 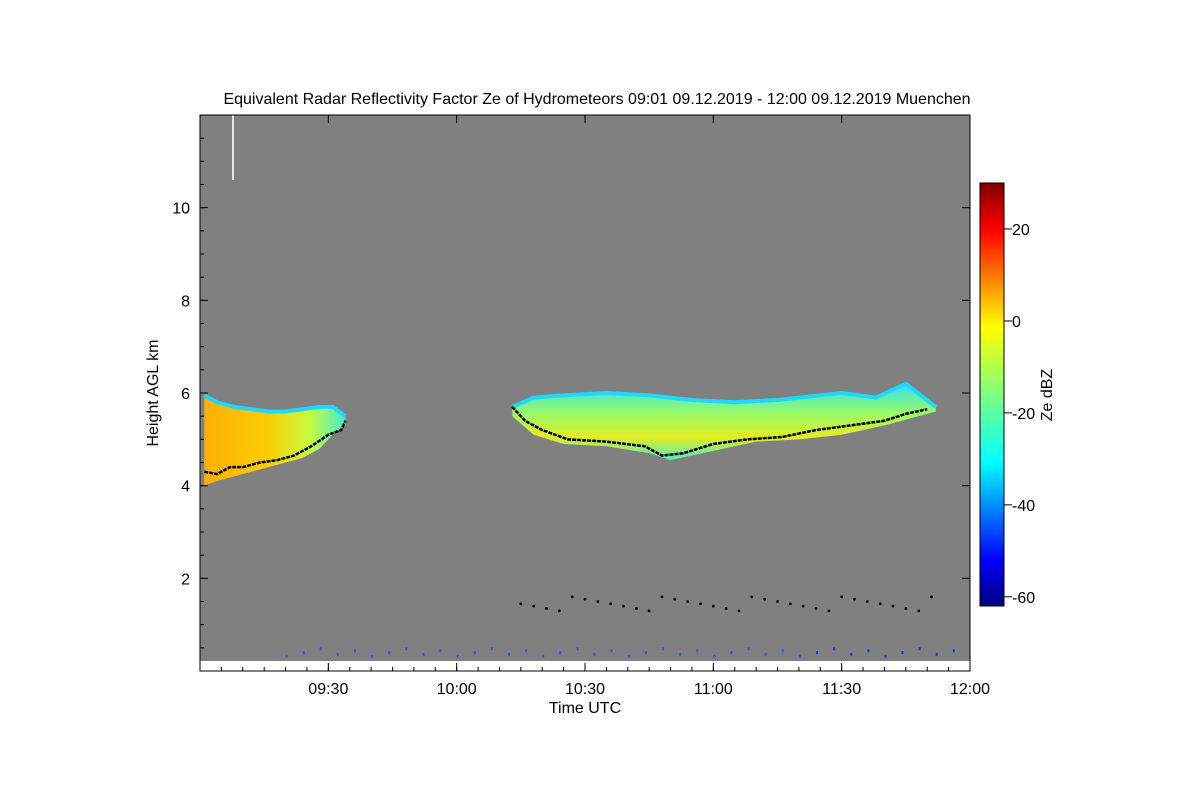 I want to click on cloud-layers, so click(x=570, y=433).